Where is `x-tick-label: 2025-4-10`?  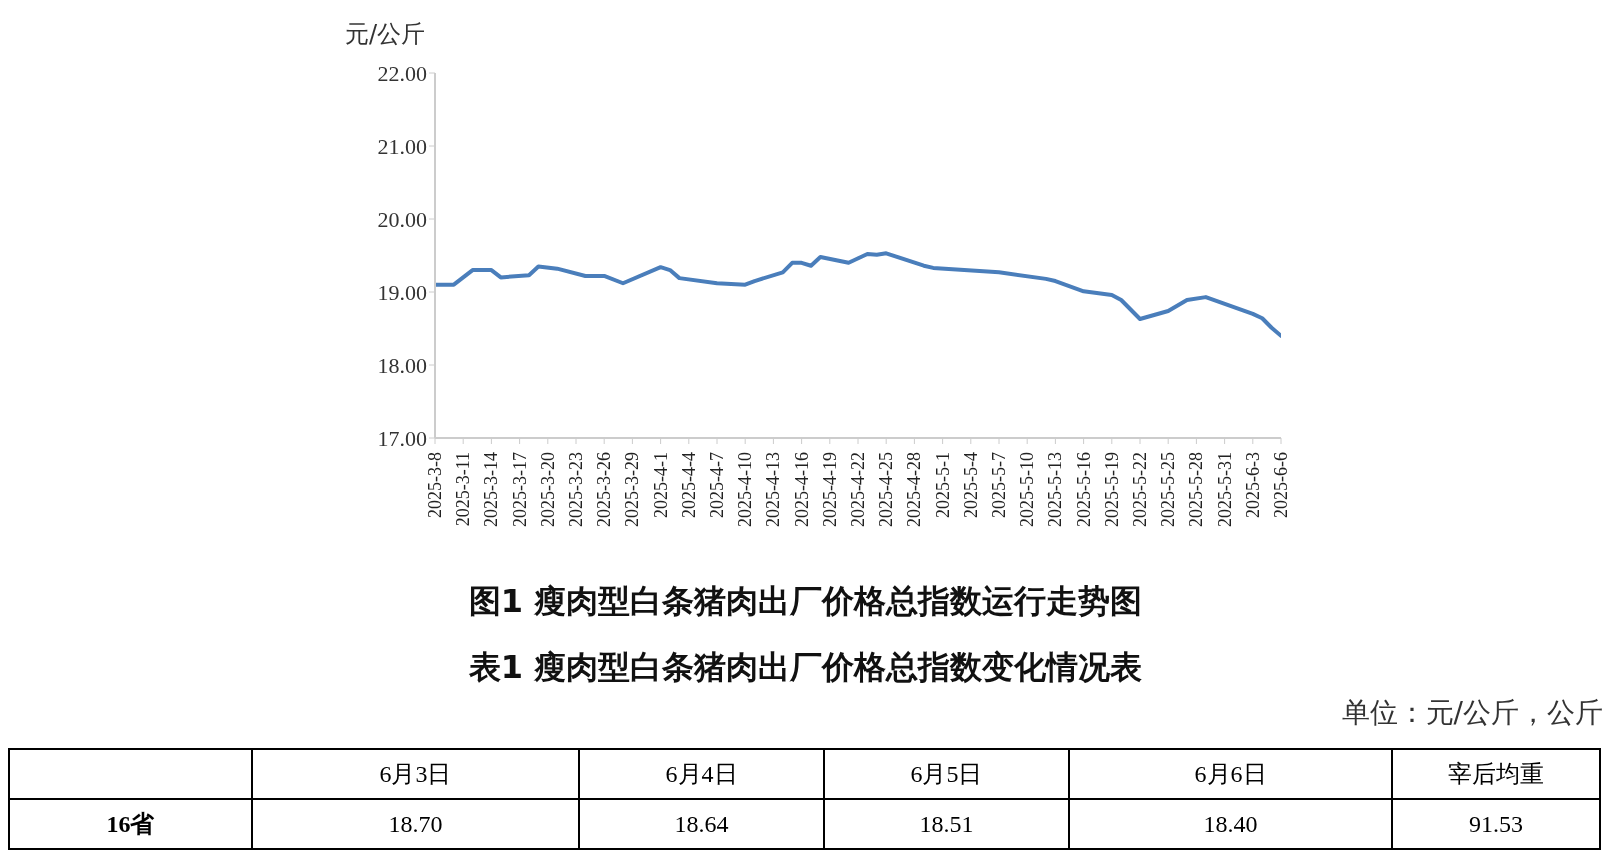 x-tick-label: 2025-4-10 is located at coordinates (745, 489).